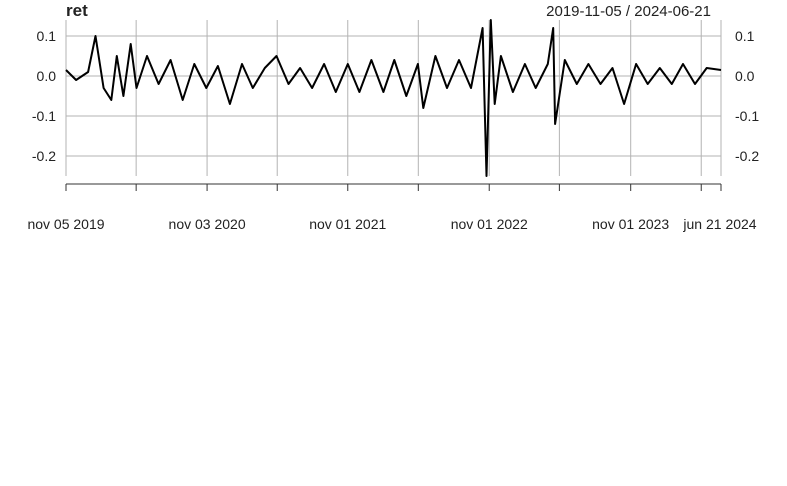  I want to click on y-tick-label-left: 0.1, so click(47, 36).